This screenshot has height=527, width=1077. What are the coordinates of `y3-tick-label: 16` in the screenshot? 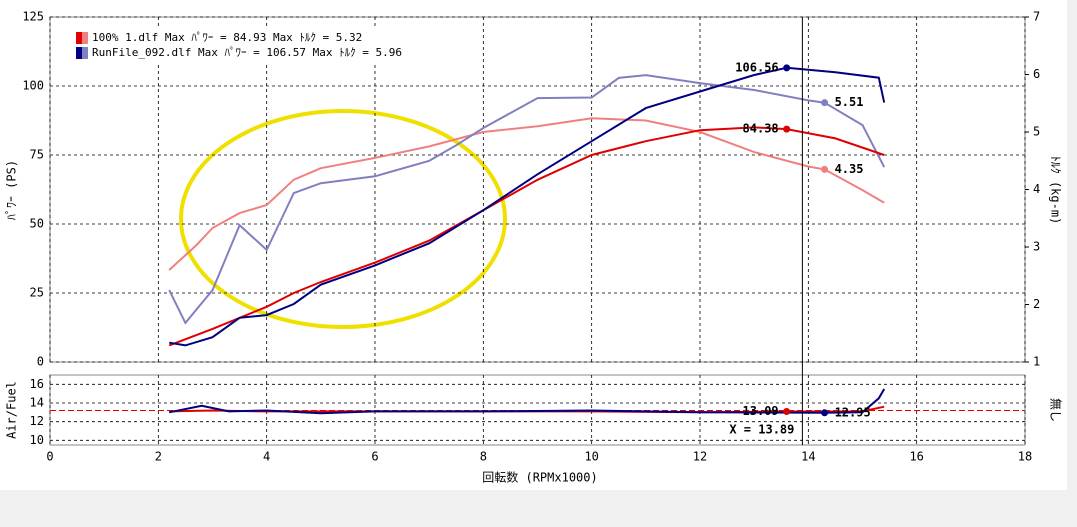 It's located at (37, 384).